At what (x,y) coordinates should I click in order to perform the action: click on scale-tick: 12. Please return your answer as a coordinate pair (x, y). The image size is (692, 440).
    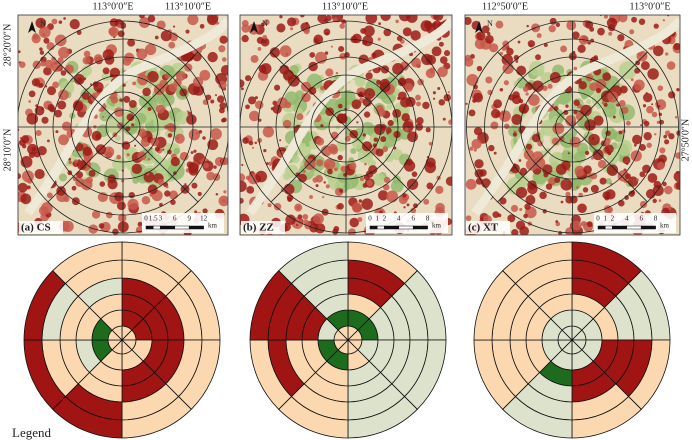
    Looking at the image, I should click on (204, 219).